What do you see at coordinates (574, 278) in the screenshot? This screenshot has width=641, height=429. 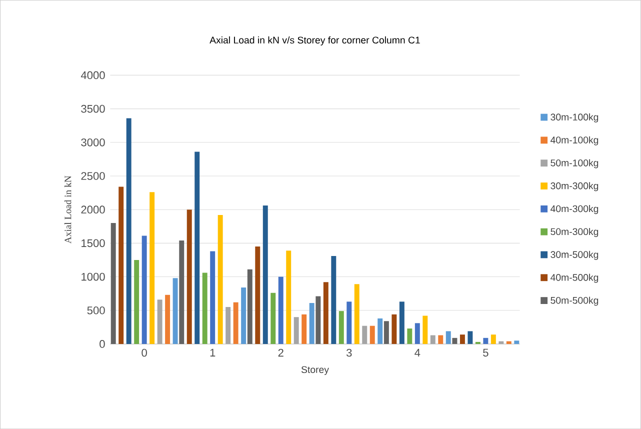 I see `legend-label: 40m-500kg` at bounding box center [574, 278].